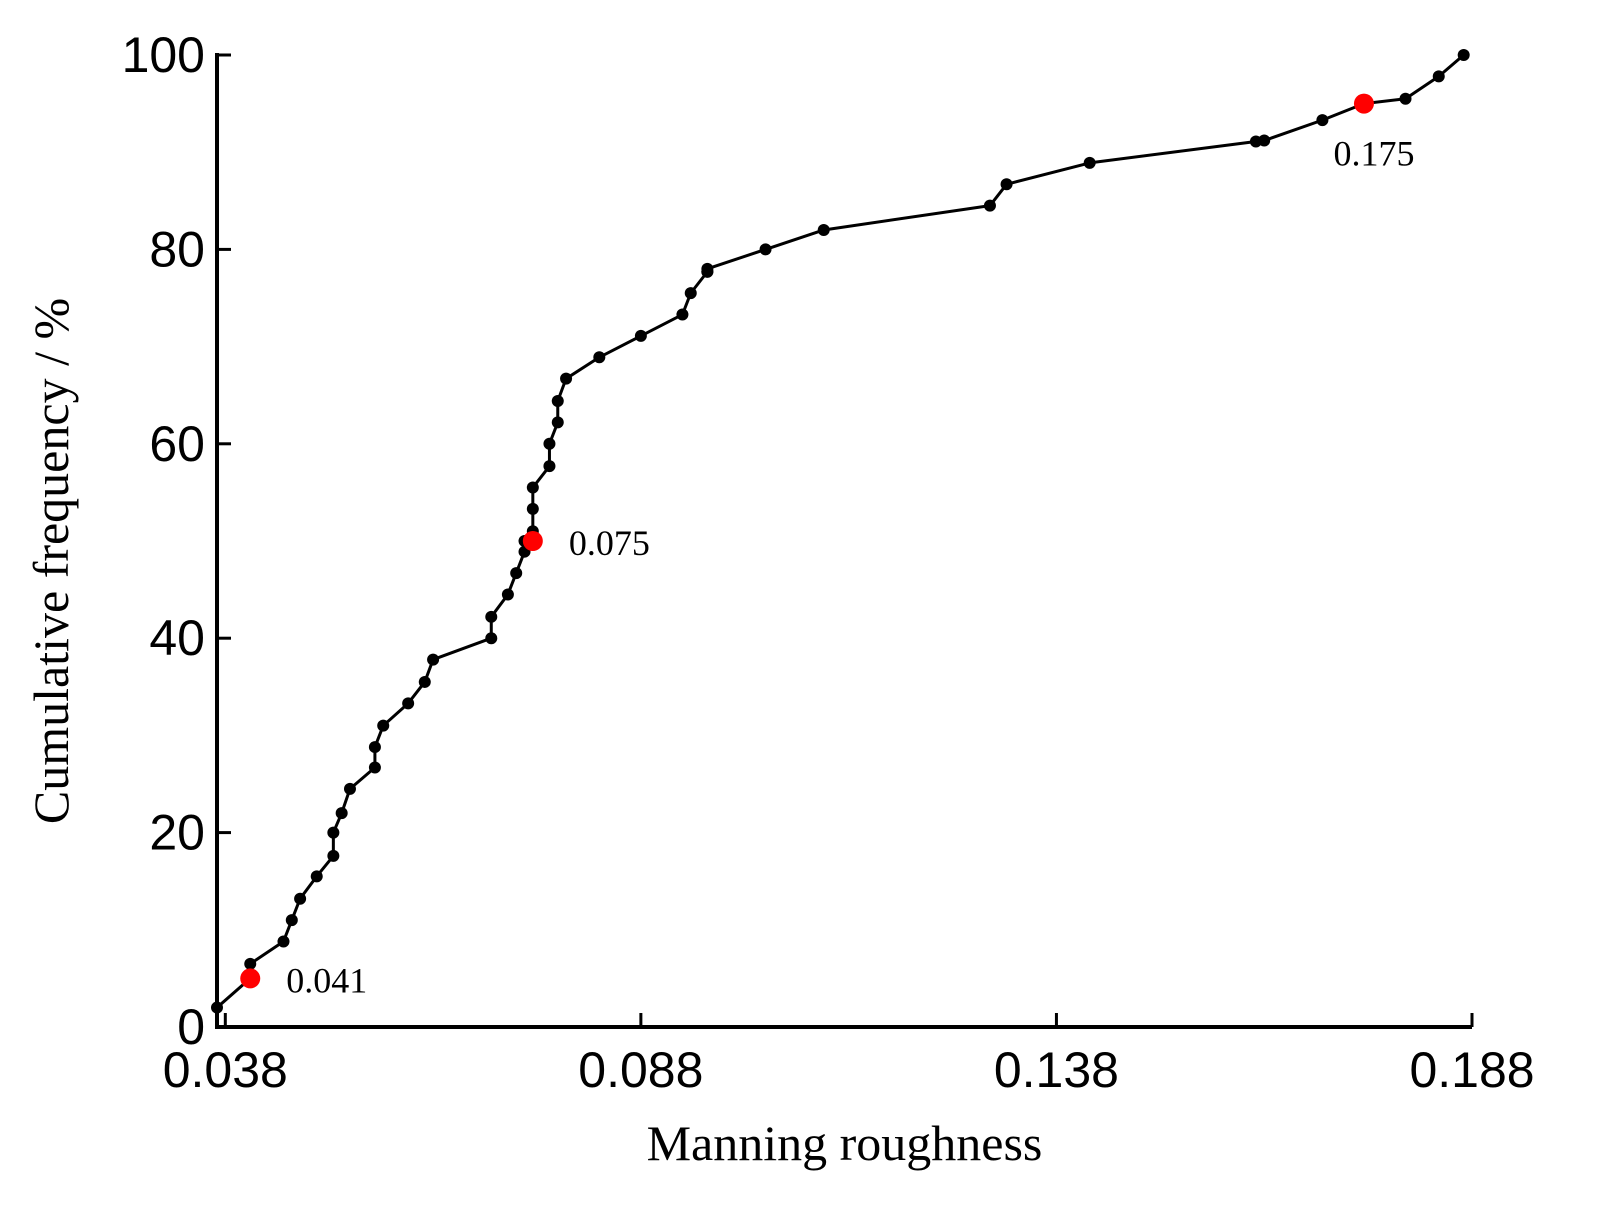  I want to click on x-tick-label: 0.188, so click(1471, 1070).